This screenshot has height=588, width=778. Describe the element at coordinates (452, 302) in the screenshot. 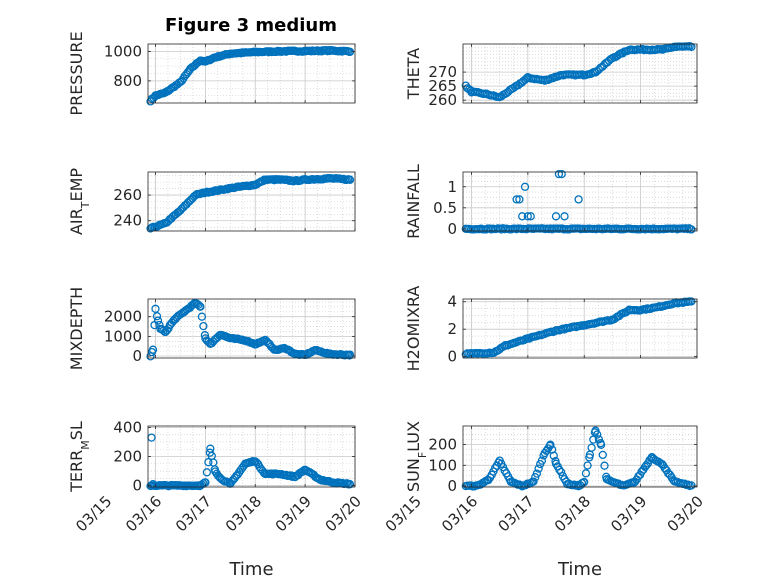

I see `y-tick-label: 4` at that location.